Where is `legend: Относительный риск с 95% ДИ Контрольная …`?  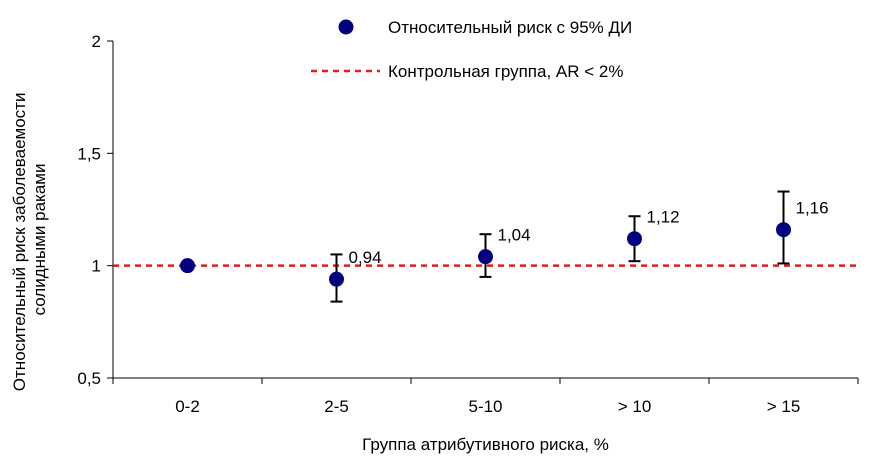 legend: Относительный риск с 95% ДИ Контрольная … is located at coordinates (471, 49).